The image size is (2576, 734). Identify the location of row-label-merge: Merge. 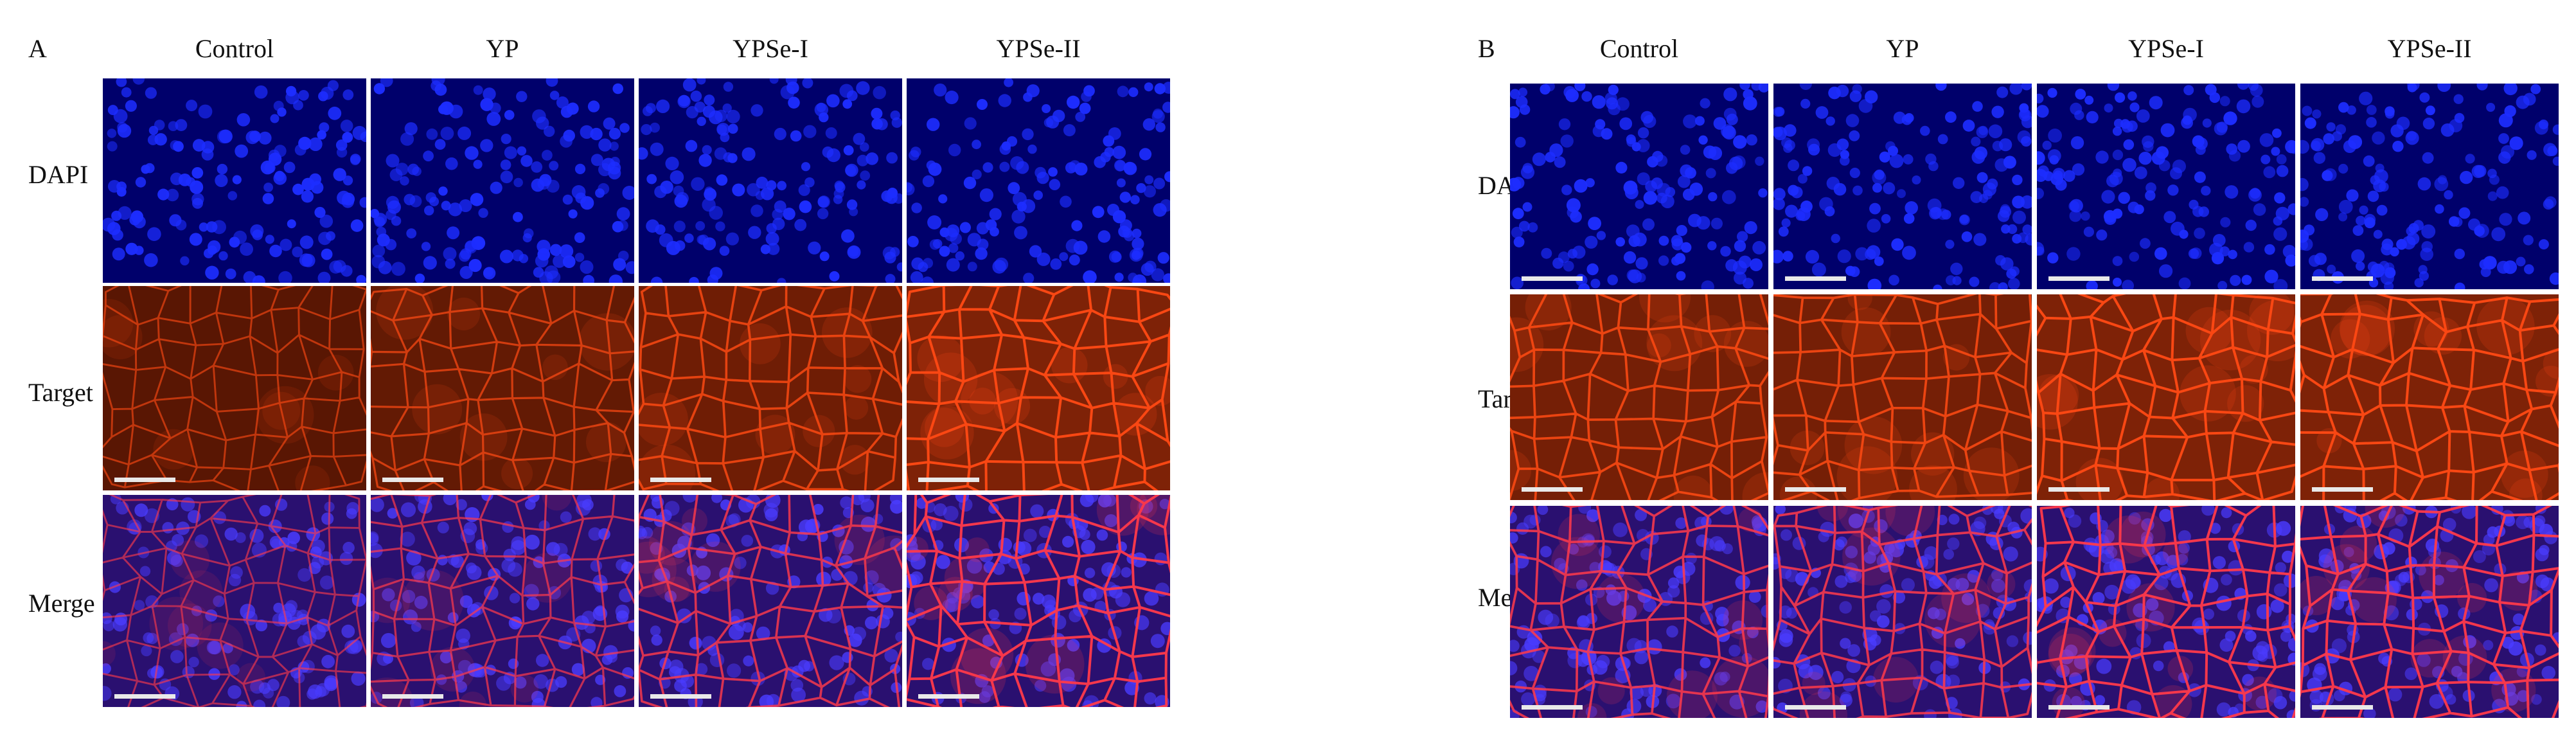
(62, 603).